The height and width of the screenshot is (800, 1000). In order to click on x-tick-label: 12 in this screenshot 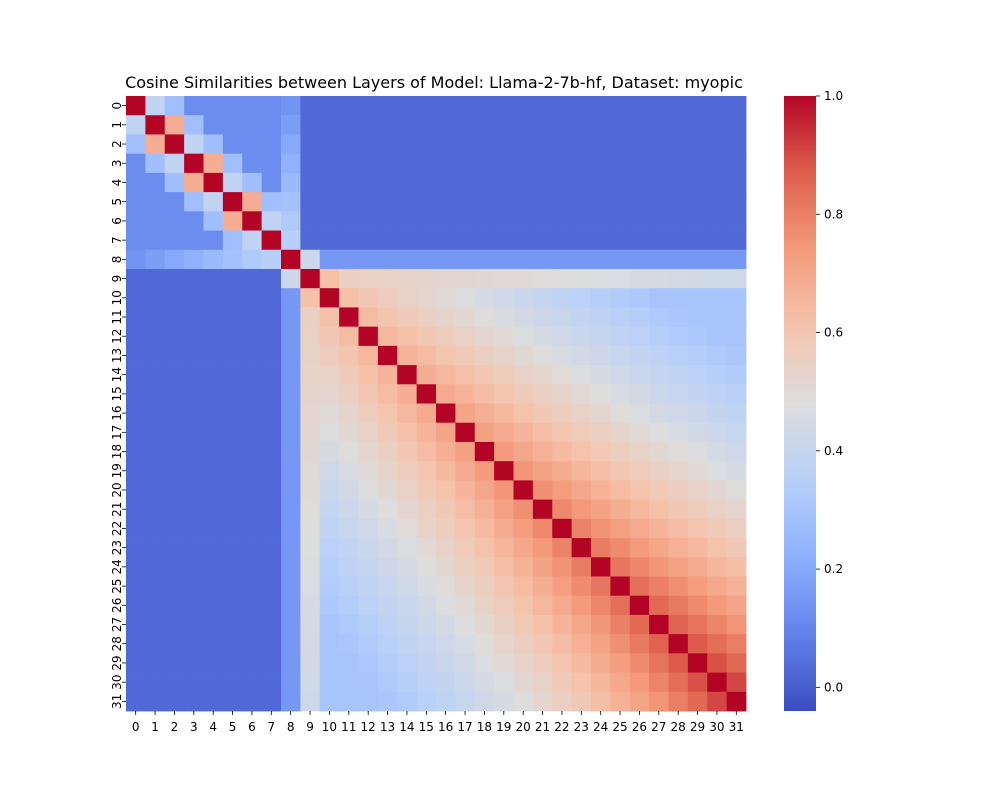, I will do `click(368, 727)`.